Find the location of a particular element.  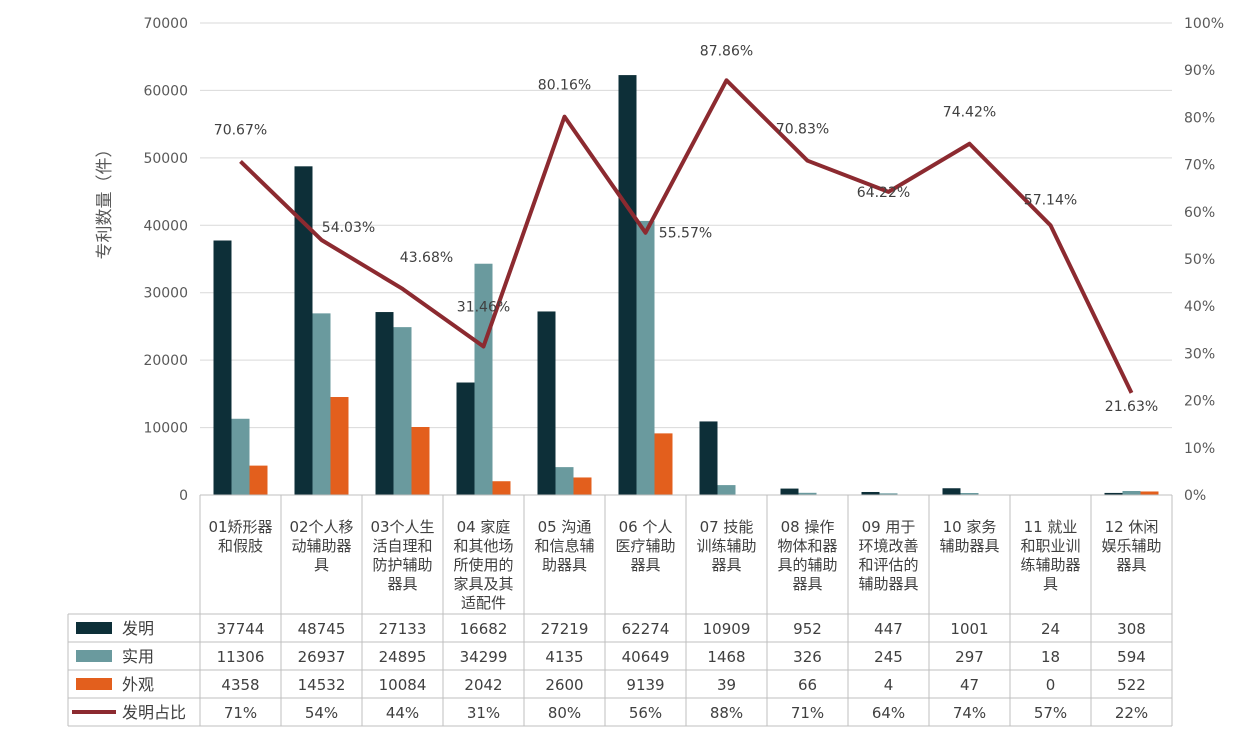

category-label: 适配件 is located at coordinates (483, 603).